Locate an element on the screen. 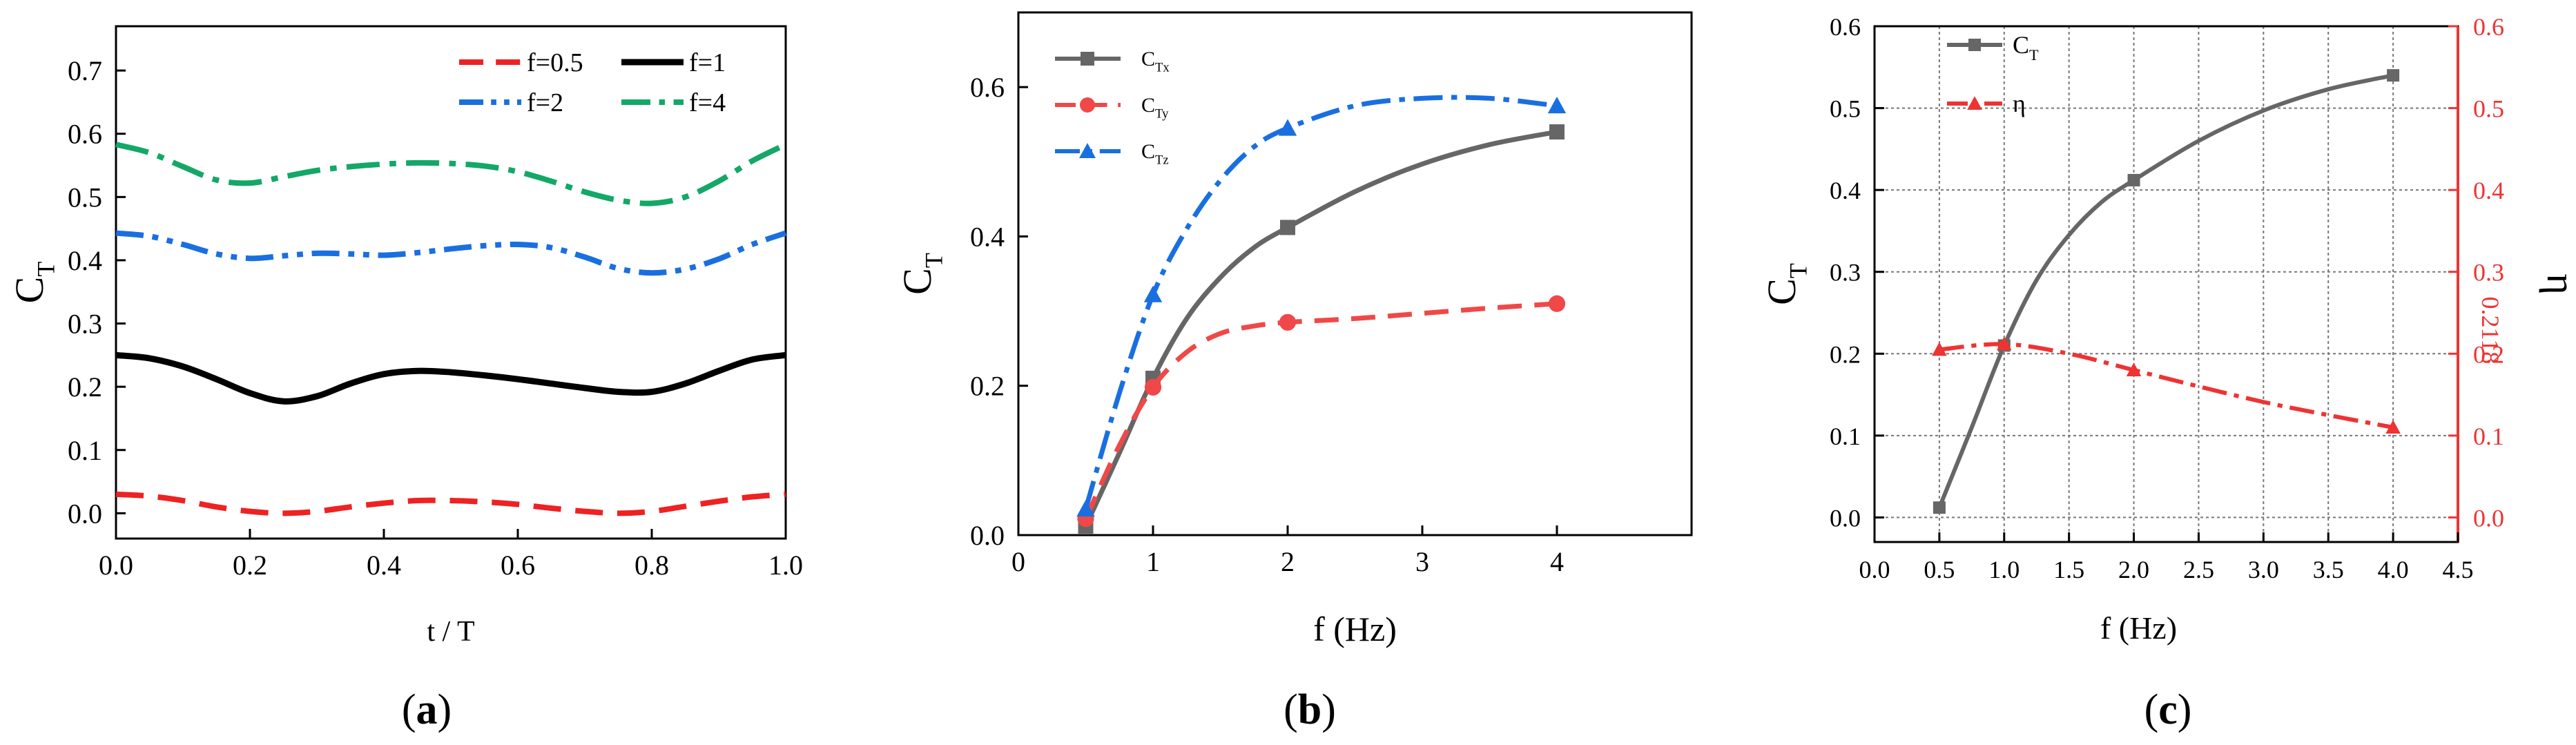 This screenshot has width=2576, height=745. x-tick-label: 0.2 is located at coordinates (250, 565).